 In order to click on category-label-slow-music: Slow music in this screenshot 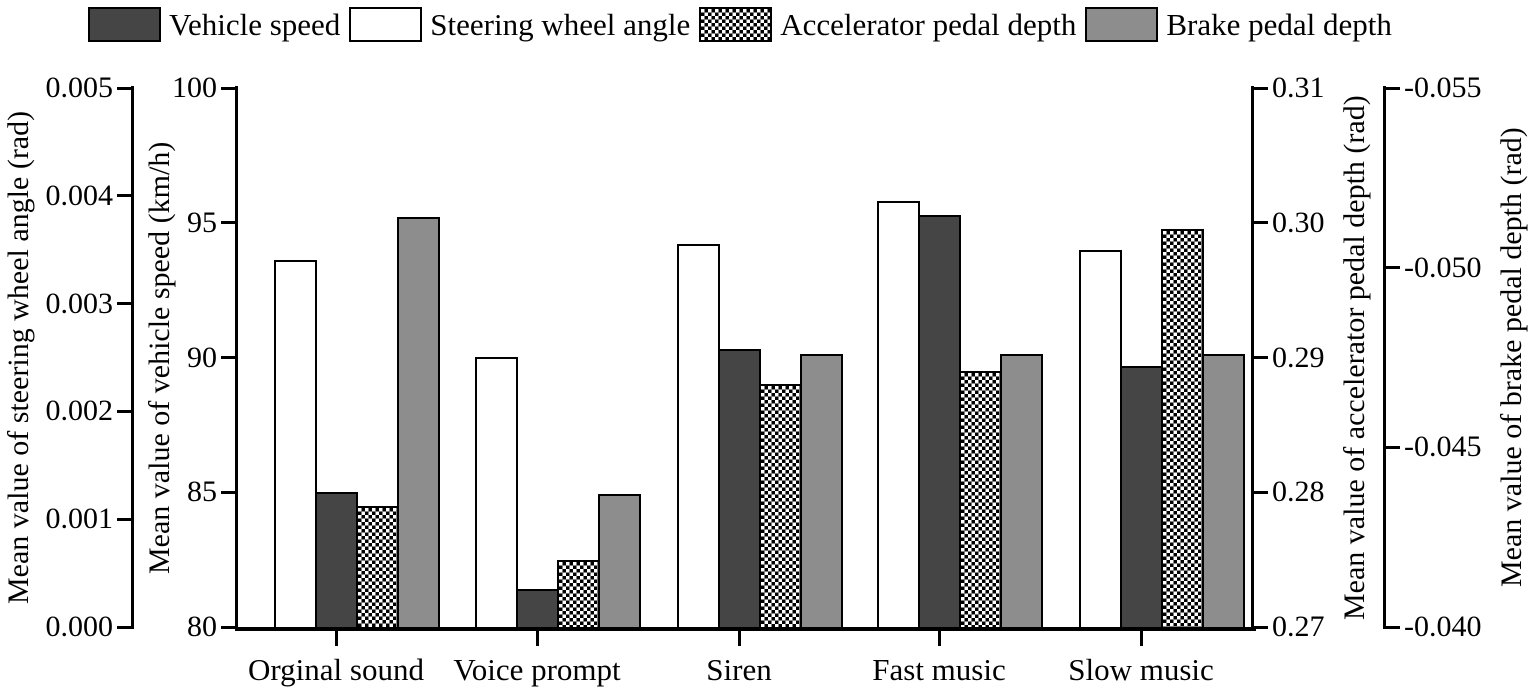, I will do `click(1141, 669)`.